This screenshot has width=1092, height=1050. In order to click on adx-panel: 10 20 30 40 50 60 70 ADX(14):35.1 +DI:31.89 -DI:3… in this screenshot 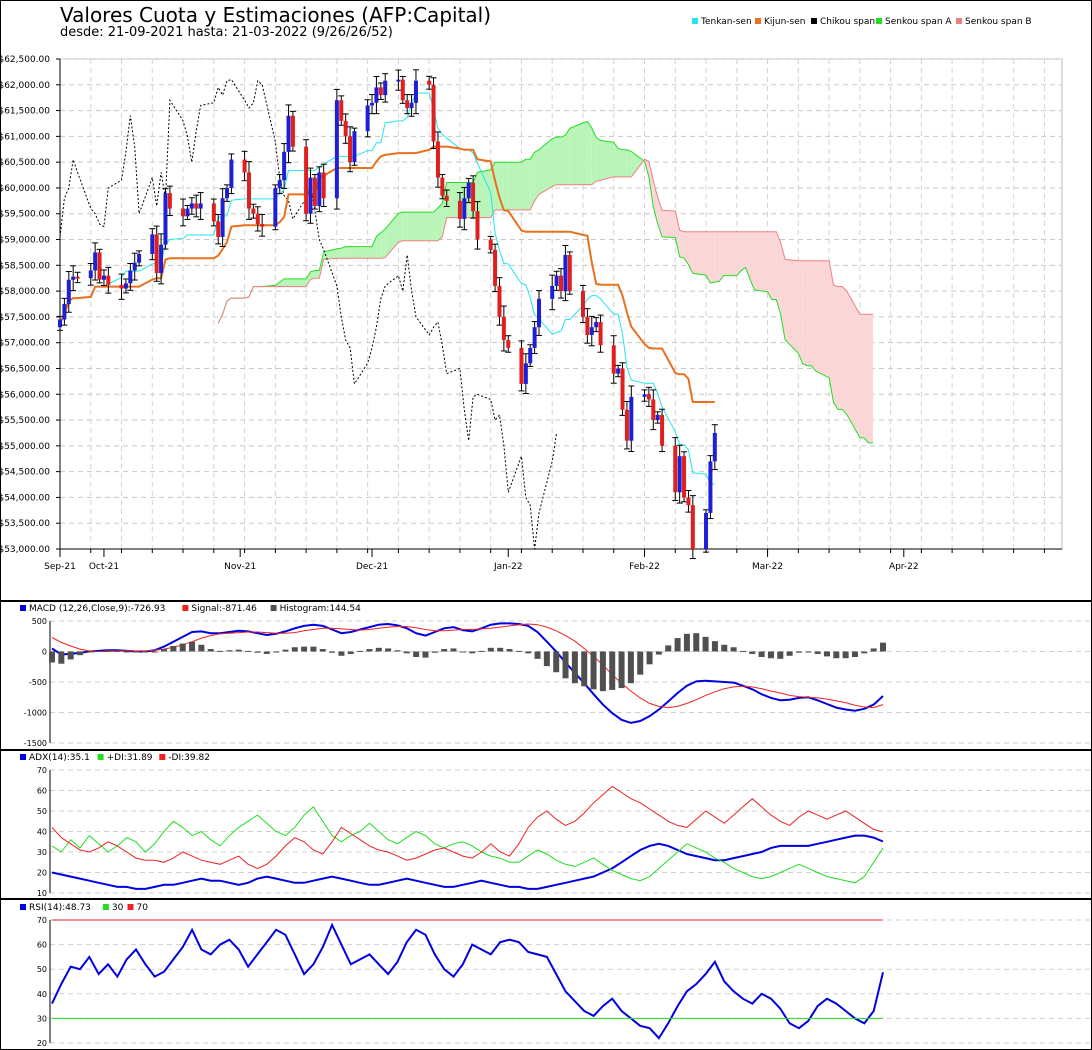, I will do `click(555, 825)`.